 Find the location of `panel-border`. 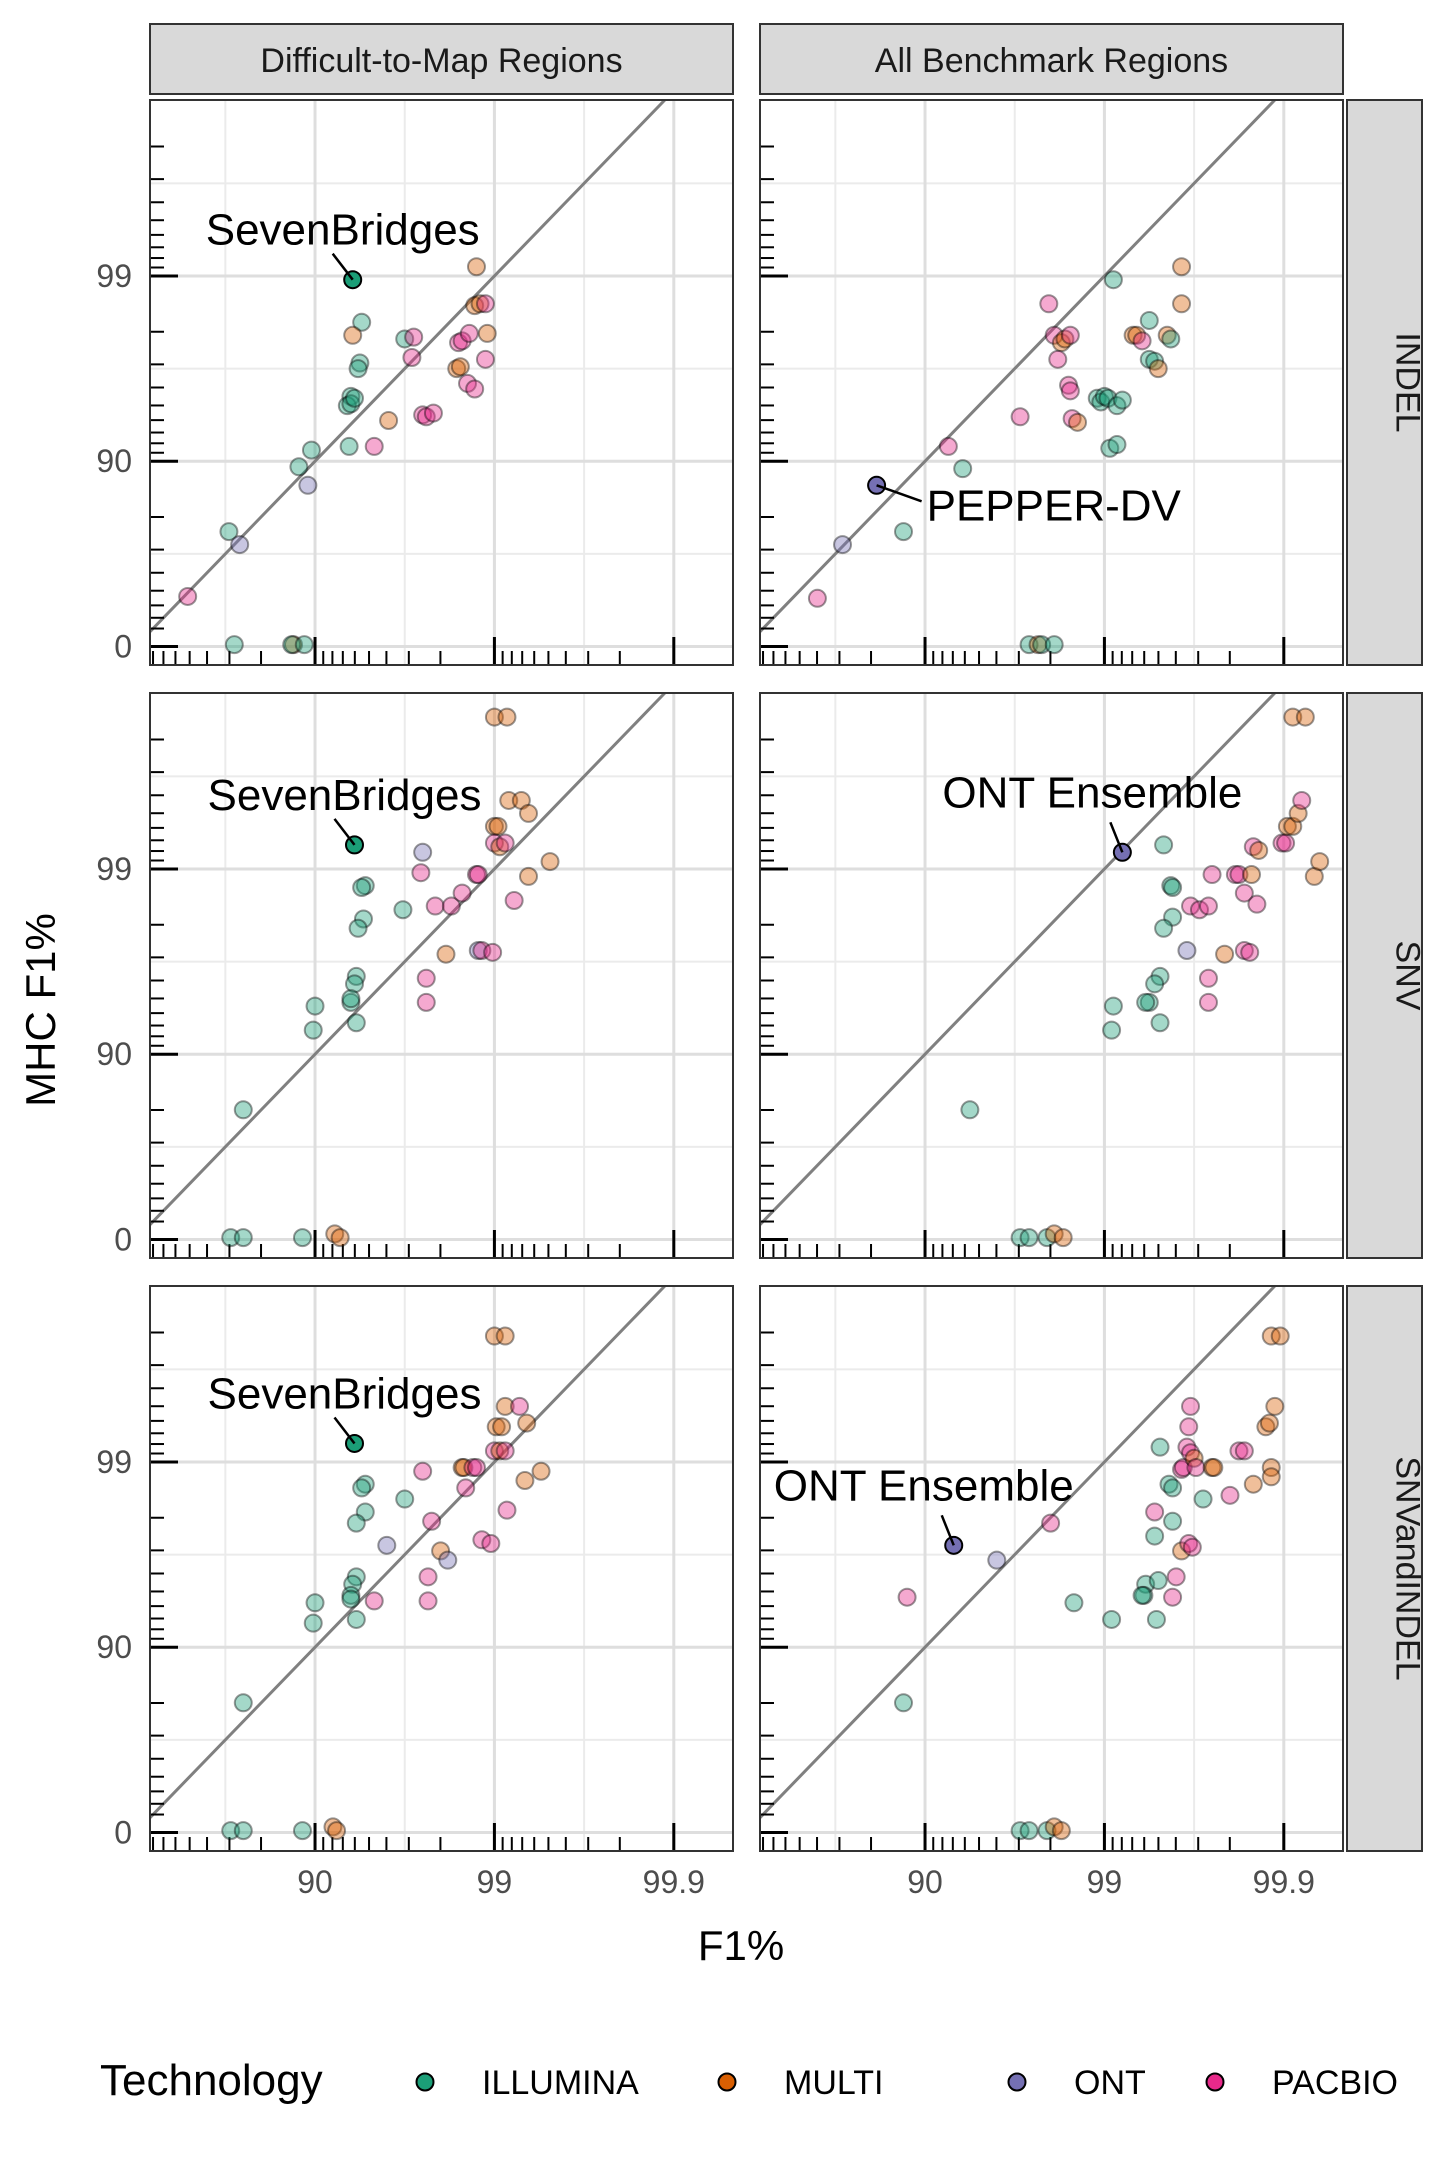

panel-border is located at coordinates (1051, 975).